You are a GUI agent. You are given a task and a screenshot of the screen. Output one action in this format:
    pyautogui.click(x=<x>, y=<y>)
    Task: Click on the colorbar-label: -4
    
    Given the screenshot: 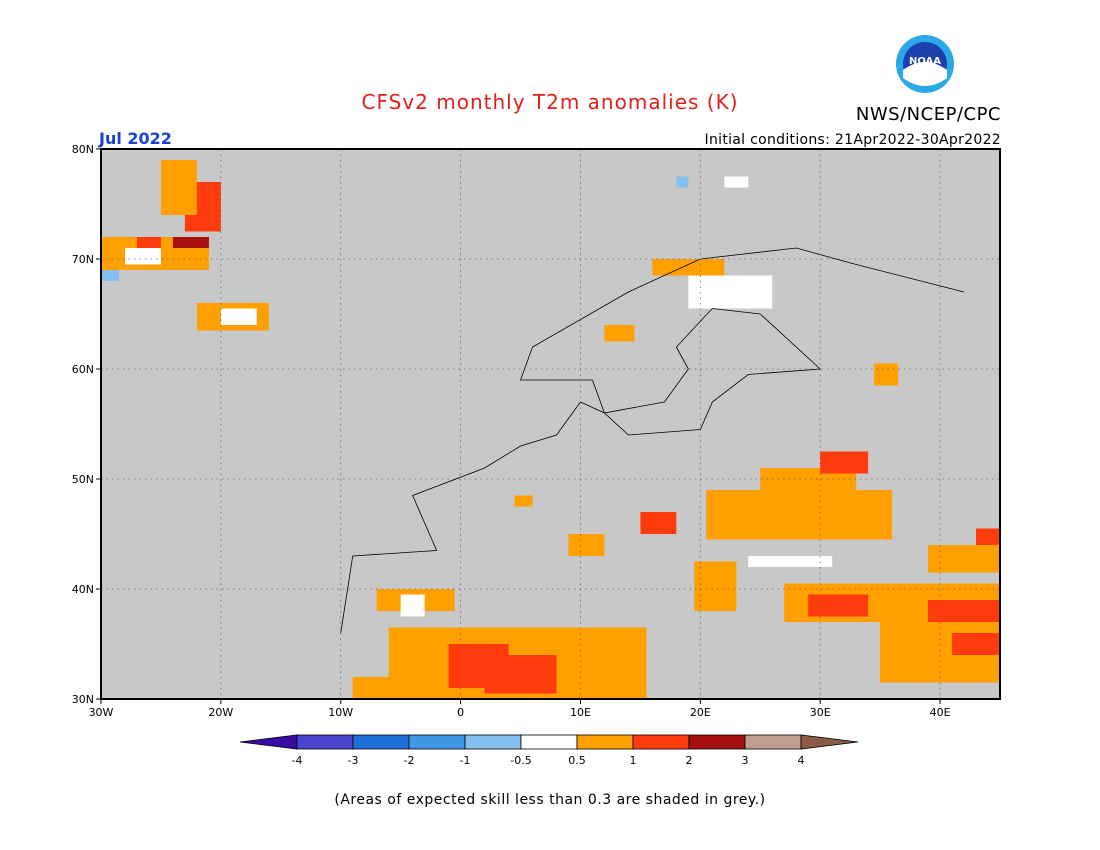 What is the action you would take?
    pyautogui.click(x=297, y=760)
    